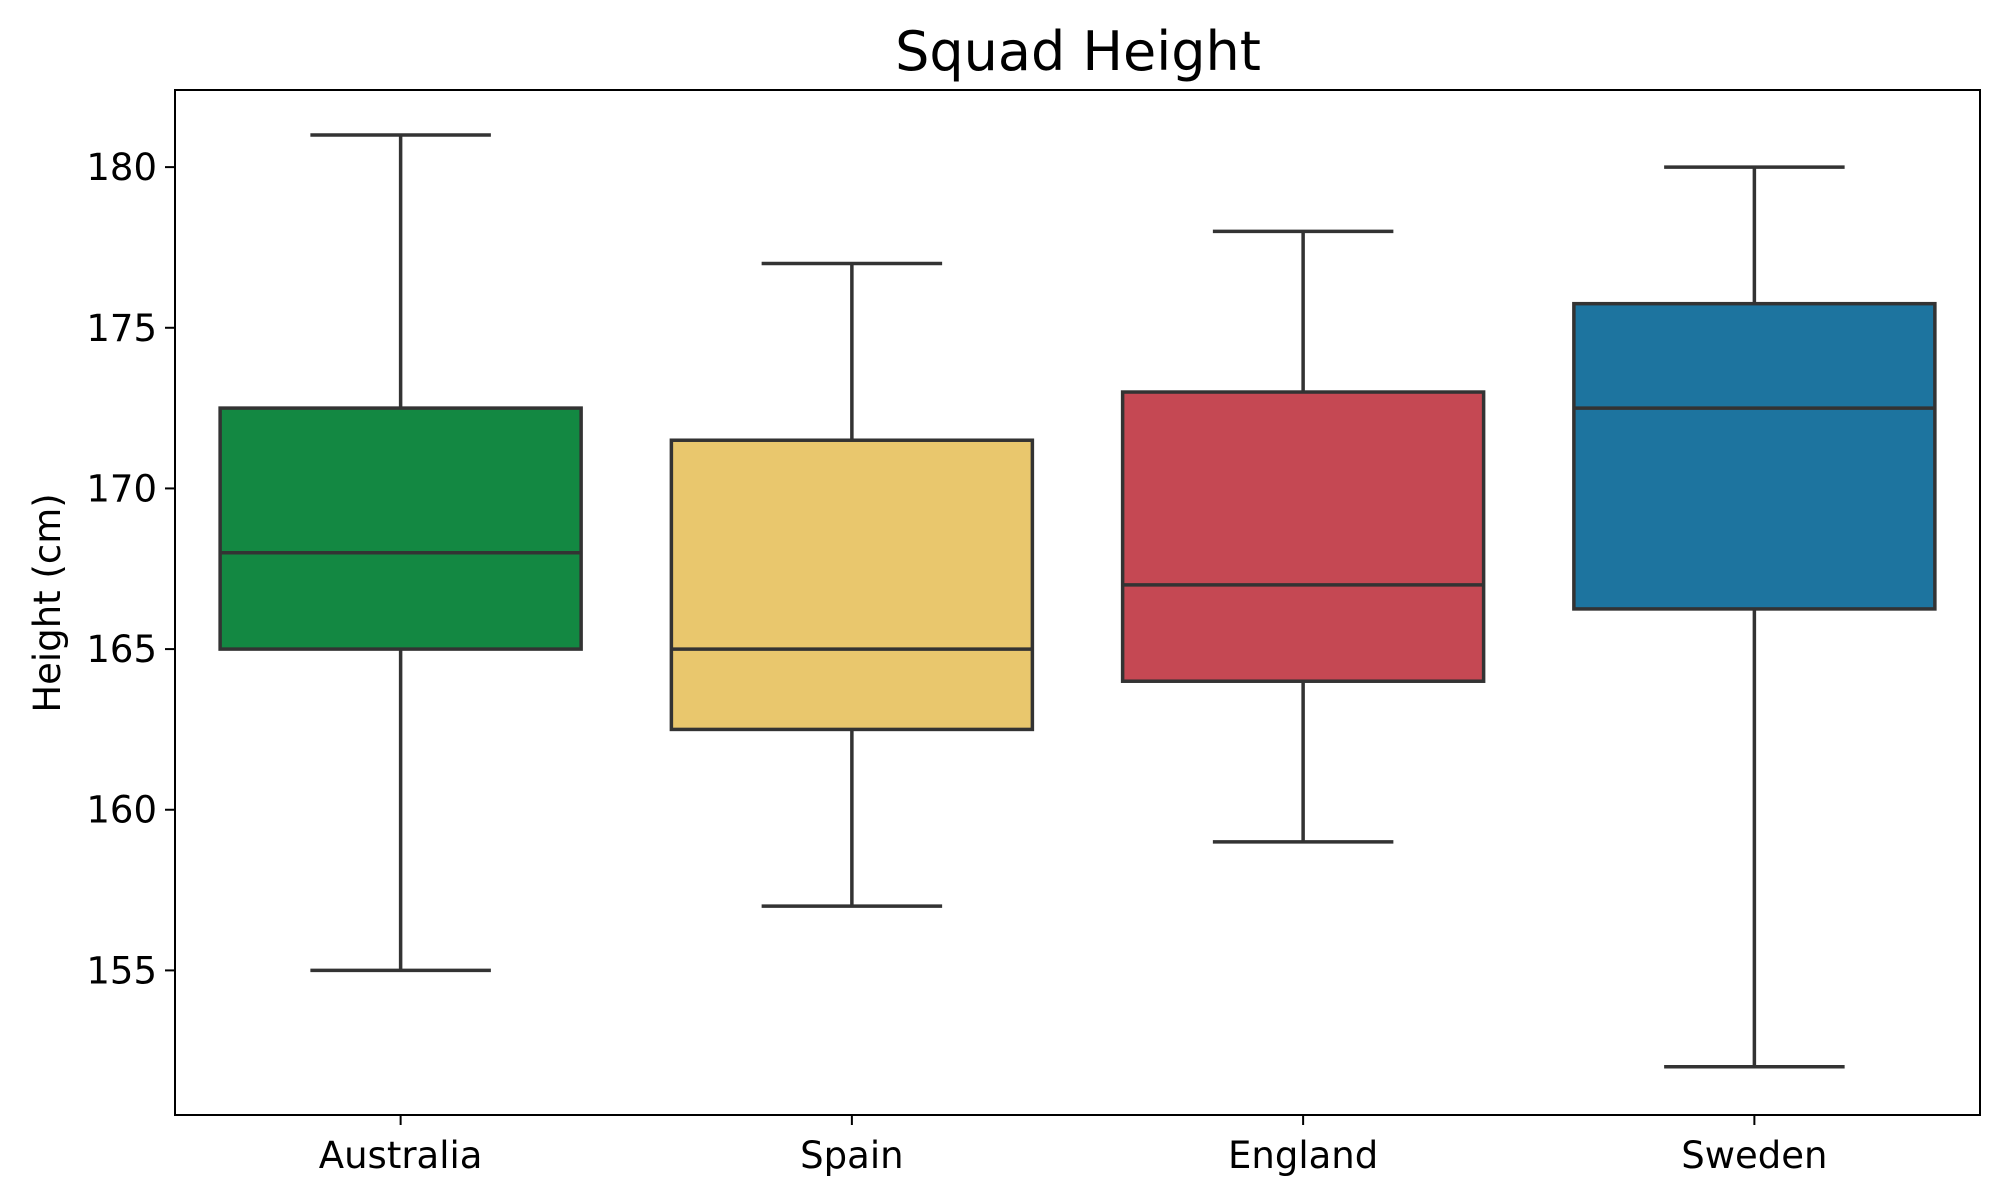 This screenshot has width=1999, height=1200. I want to click on y-tick: 170, so click(130, 488).